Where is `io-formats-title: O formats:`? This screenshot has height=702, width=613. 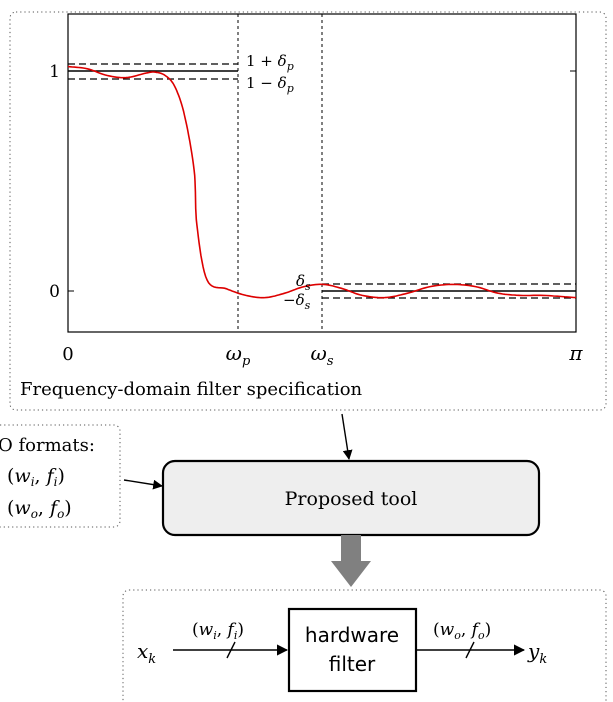
io-formats-title: O formats: is located at coordinates (47, 445).